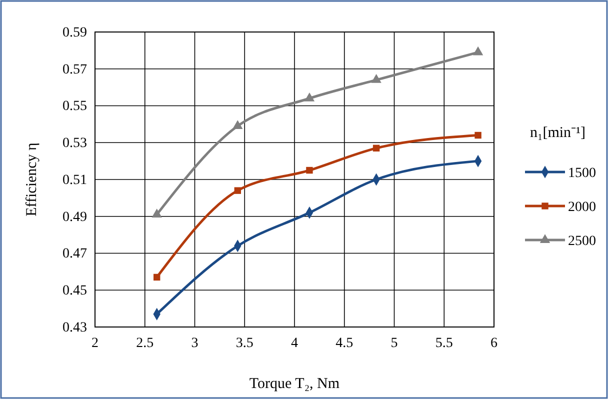 The width and height of the screenshot is (610, 401). I want to click on legend-title: n₁[min⁻¹], so click(558, 133).